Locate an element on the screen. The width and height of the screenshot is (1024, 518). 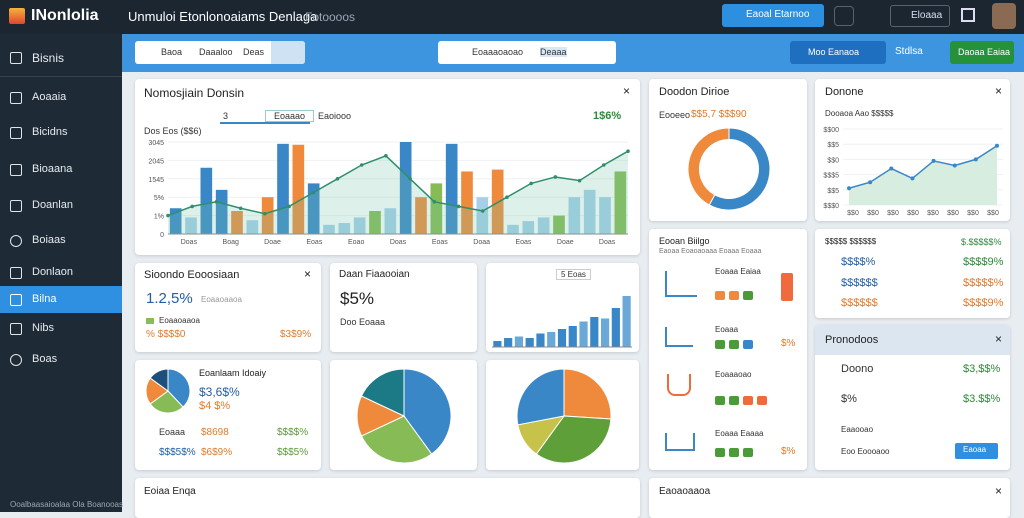
row: % $$$$0 is located at coordinates (166, 334).